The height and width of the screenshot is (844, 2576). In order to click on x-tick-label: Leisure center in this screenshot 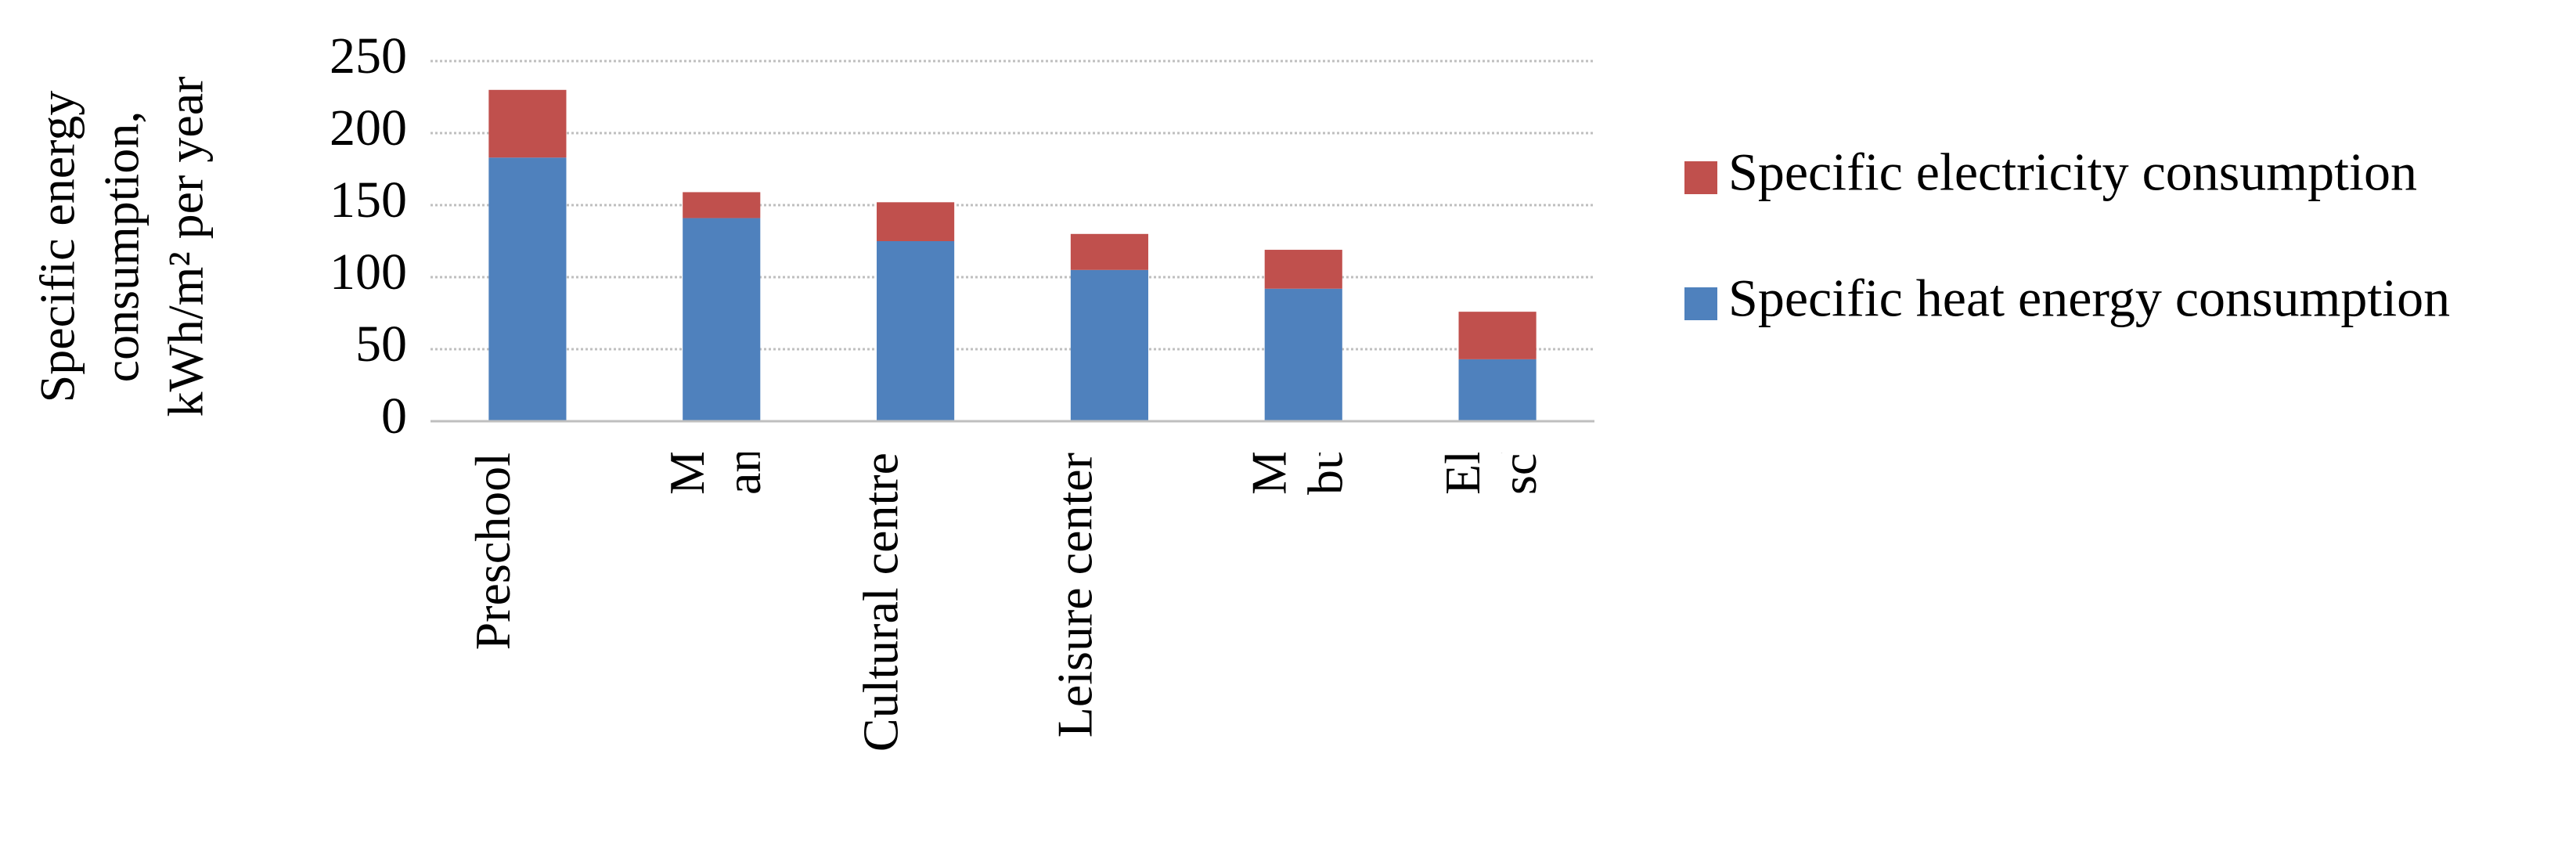, I will do `click(1075, 595)`.